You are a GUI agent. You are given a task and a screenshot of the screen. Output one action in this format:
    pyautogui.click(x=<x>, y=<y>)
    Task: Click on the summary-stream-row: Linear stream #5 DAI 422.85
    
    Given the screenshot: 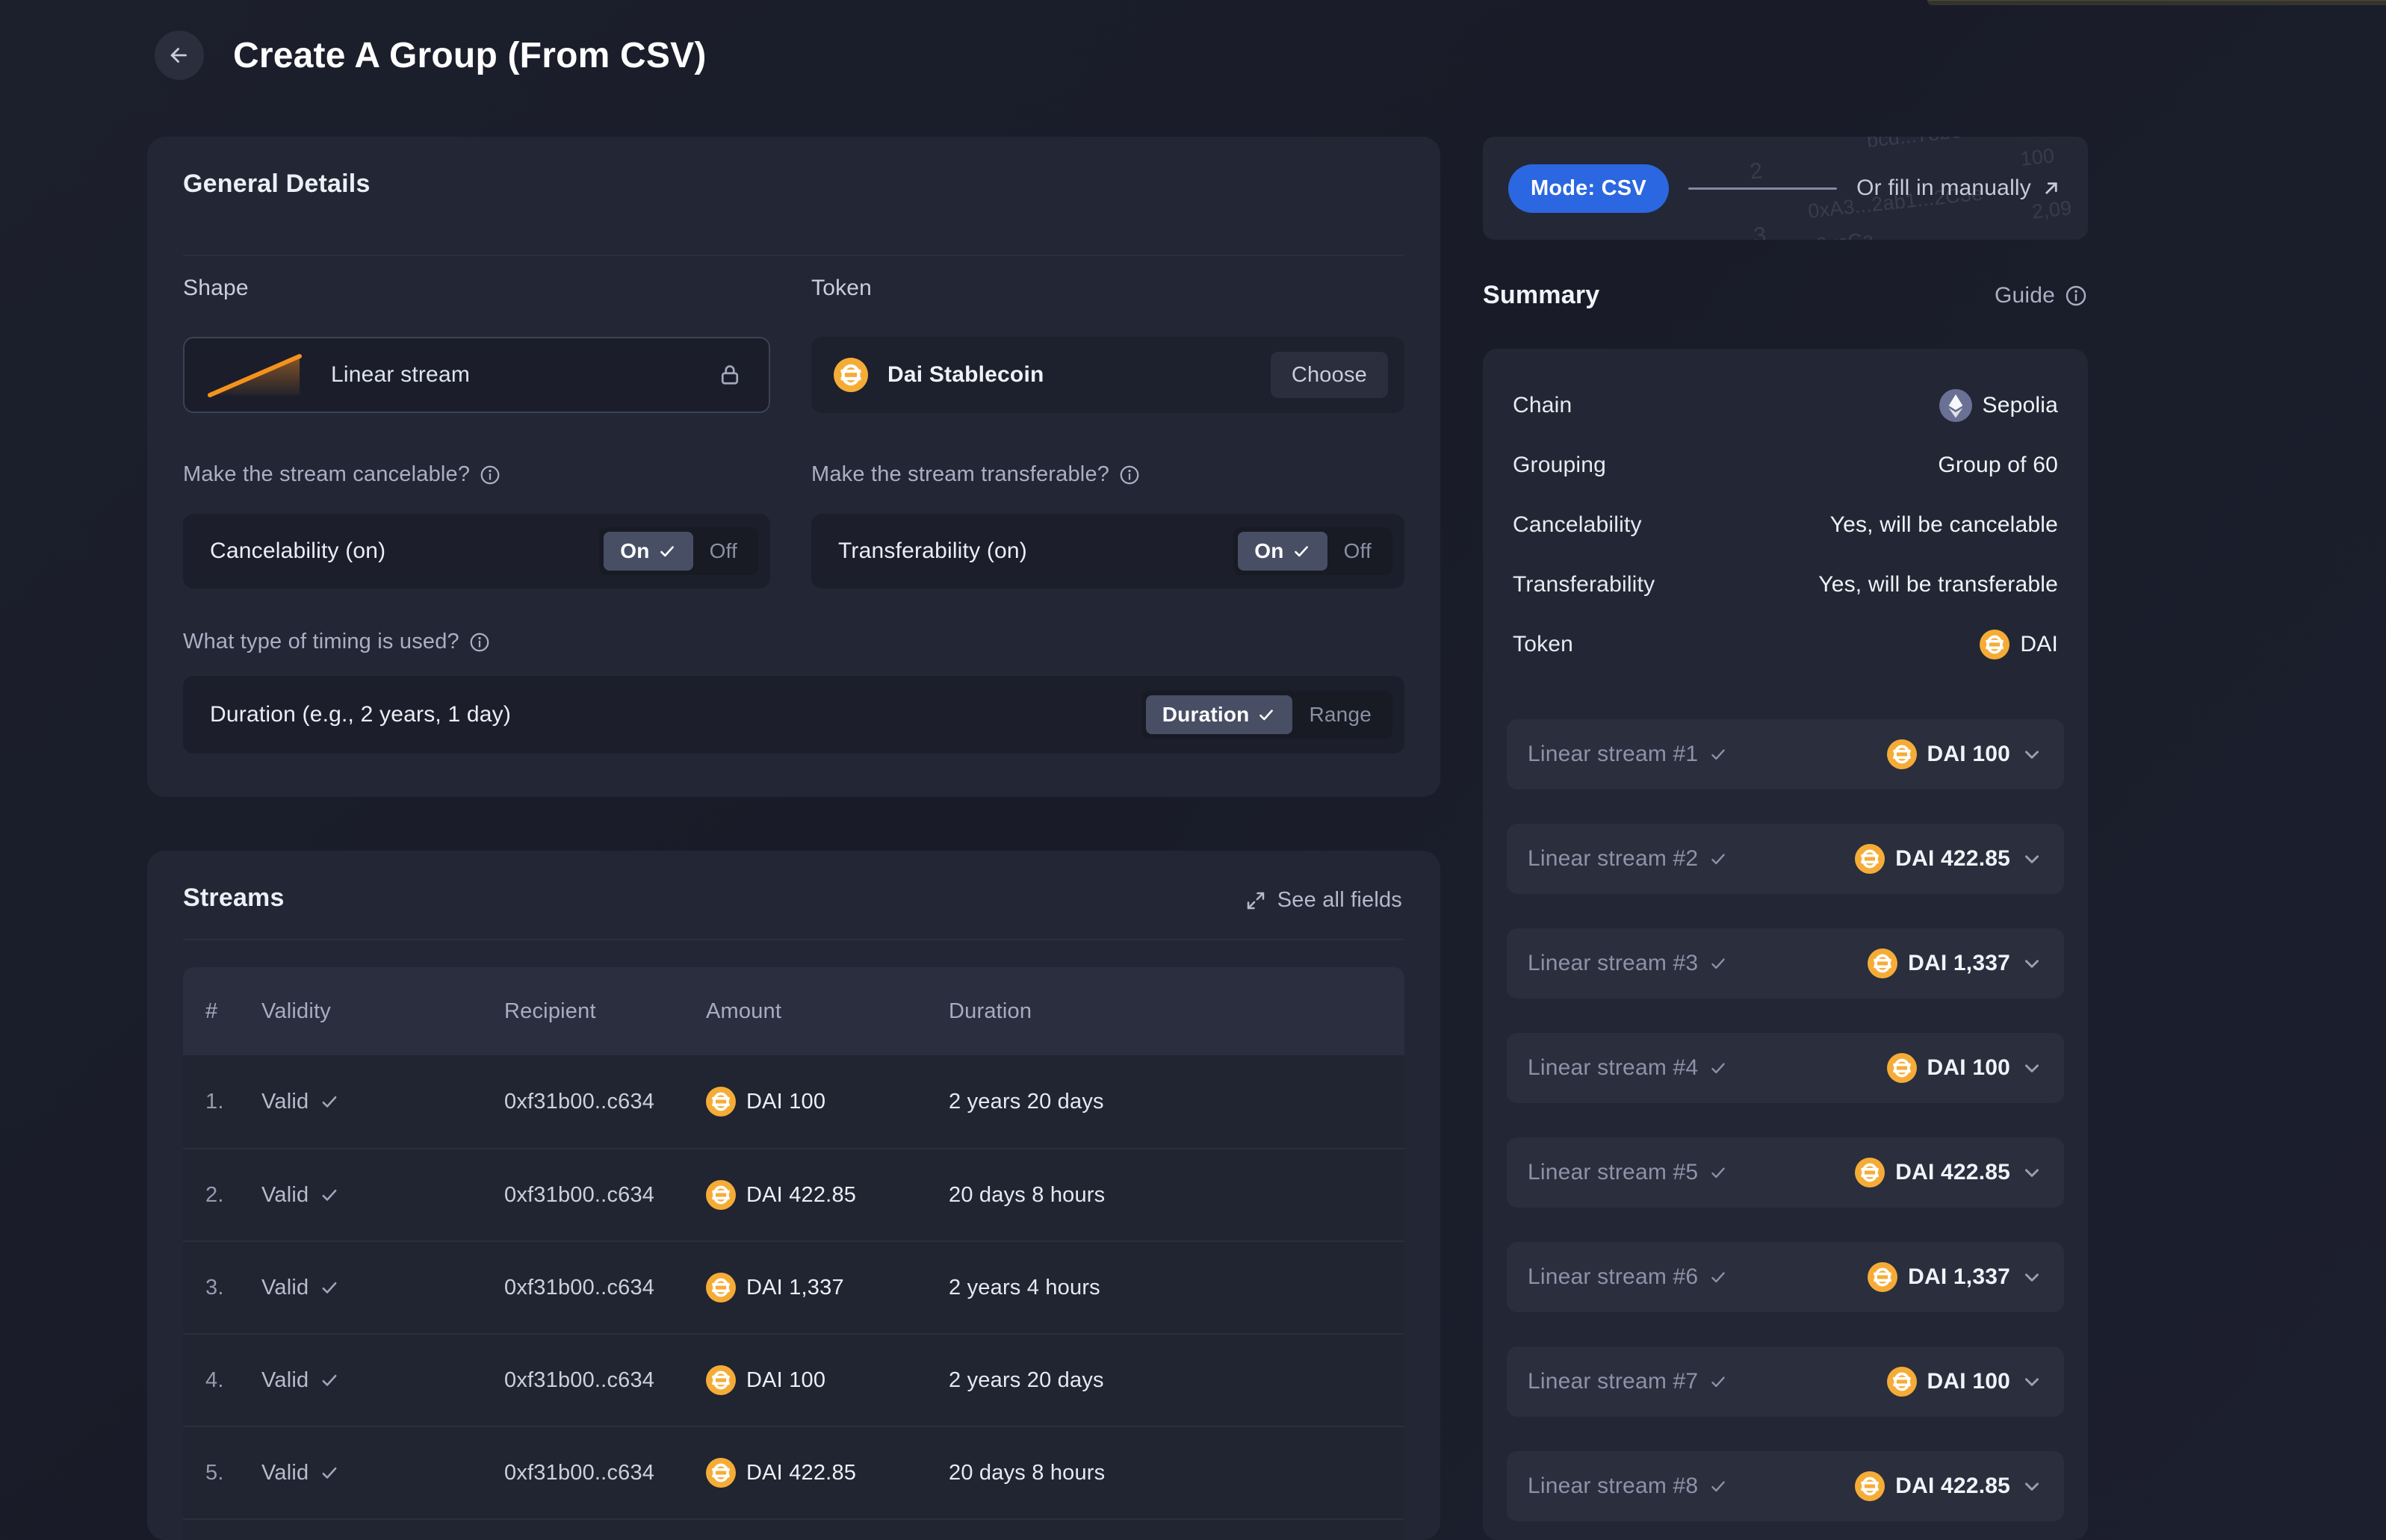 What is the action you would take?
    pyautogui.click(x=1785, y=1172)
    